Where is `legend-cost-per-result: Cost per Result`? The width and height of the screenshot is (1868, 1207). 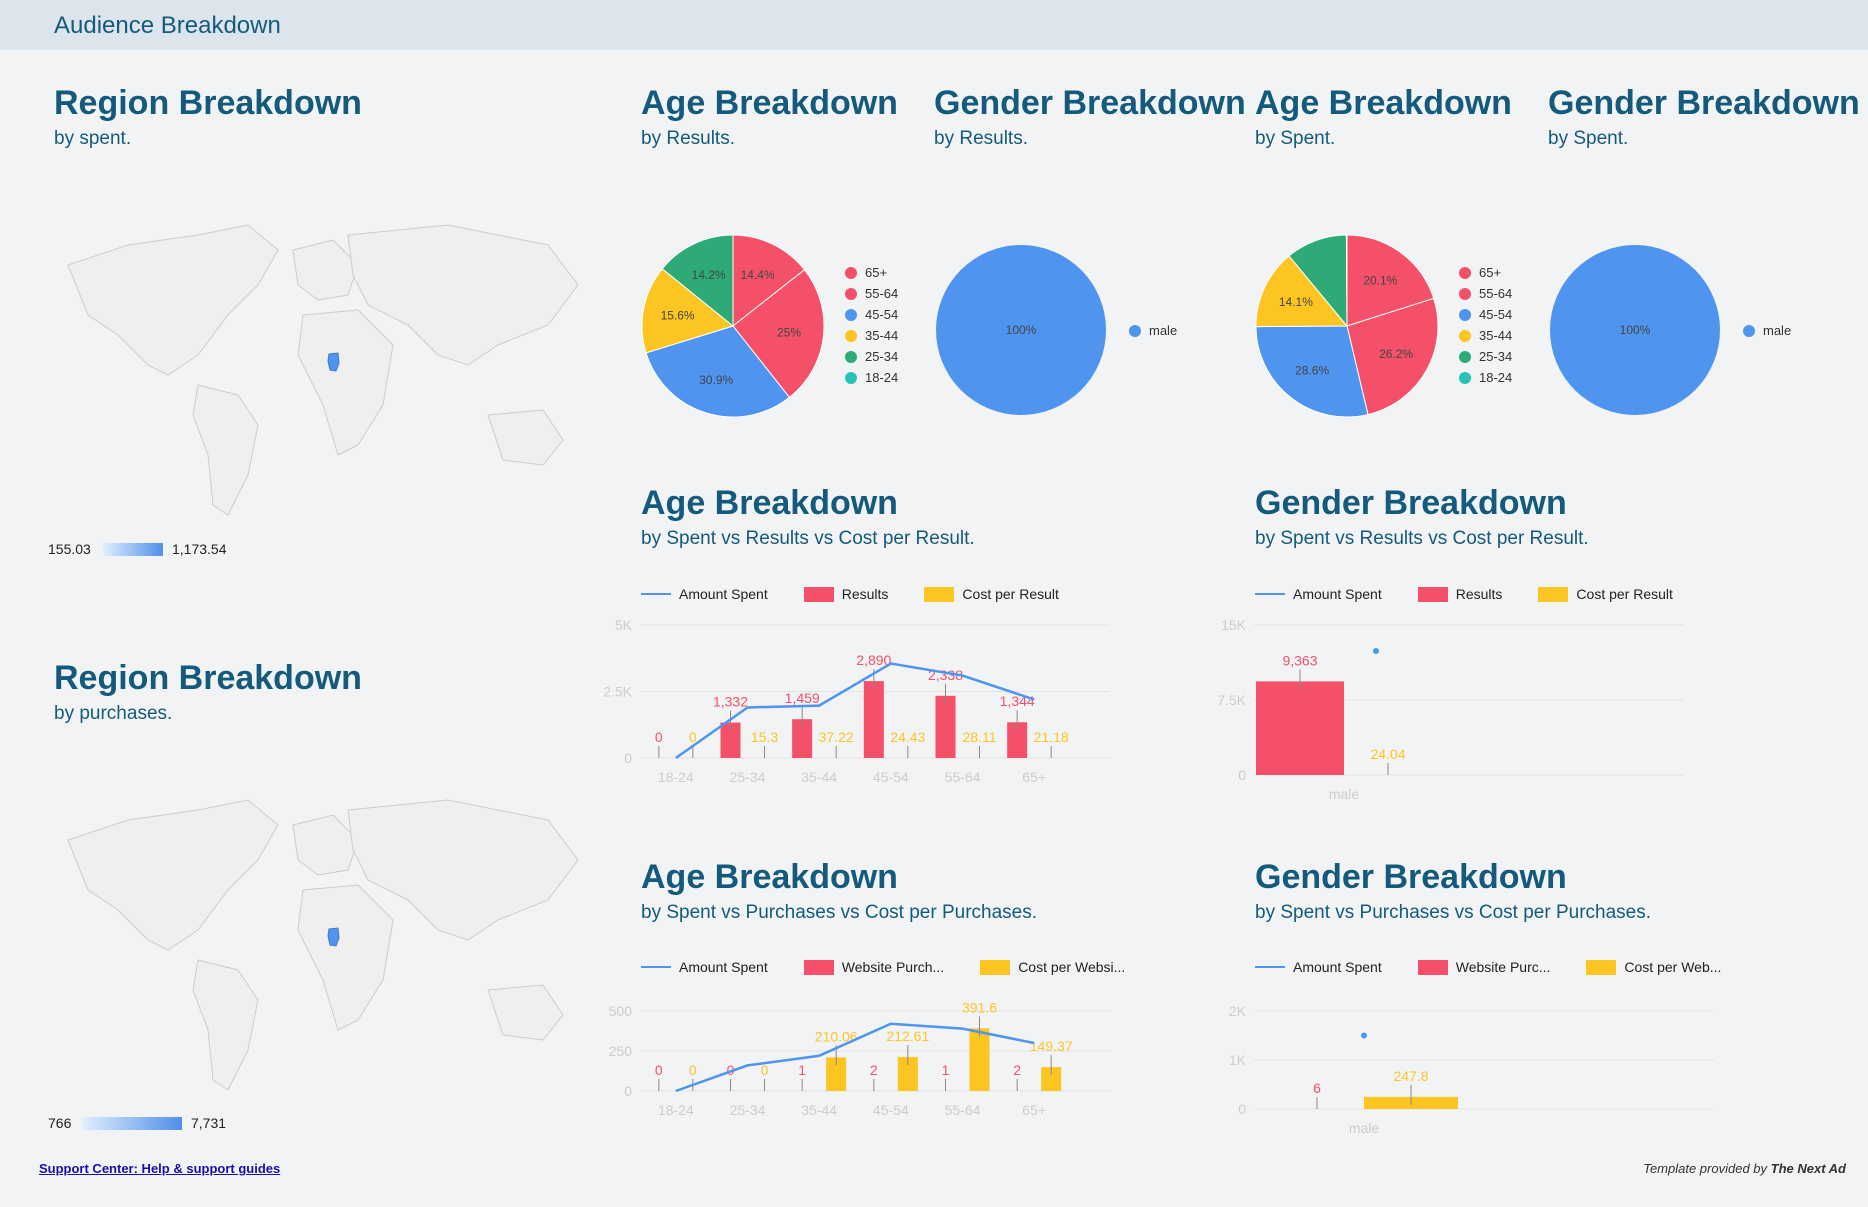
legend-cost-per-result: Cost per Result is located at coordinates (1010, 594).